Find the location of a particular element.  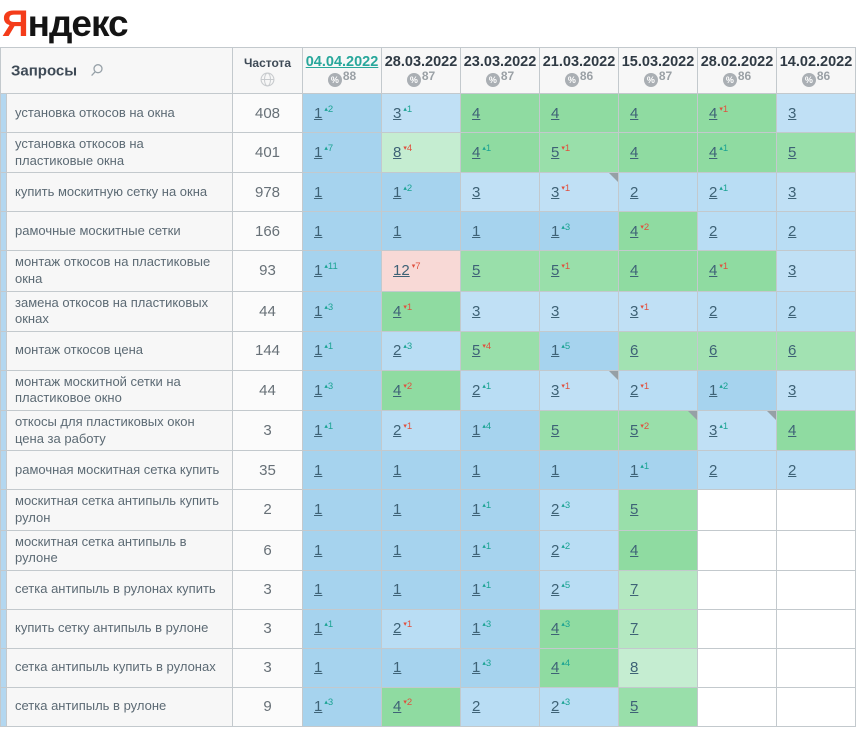

date-link: 23.03.2022 is located at coordinates (500, 62).